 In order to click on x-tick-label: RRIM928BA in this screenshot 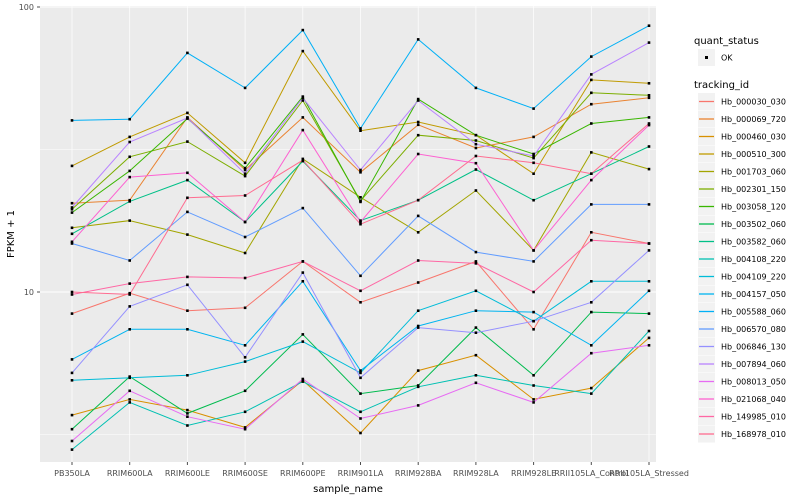, I will do `click(418, 473)`.